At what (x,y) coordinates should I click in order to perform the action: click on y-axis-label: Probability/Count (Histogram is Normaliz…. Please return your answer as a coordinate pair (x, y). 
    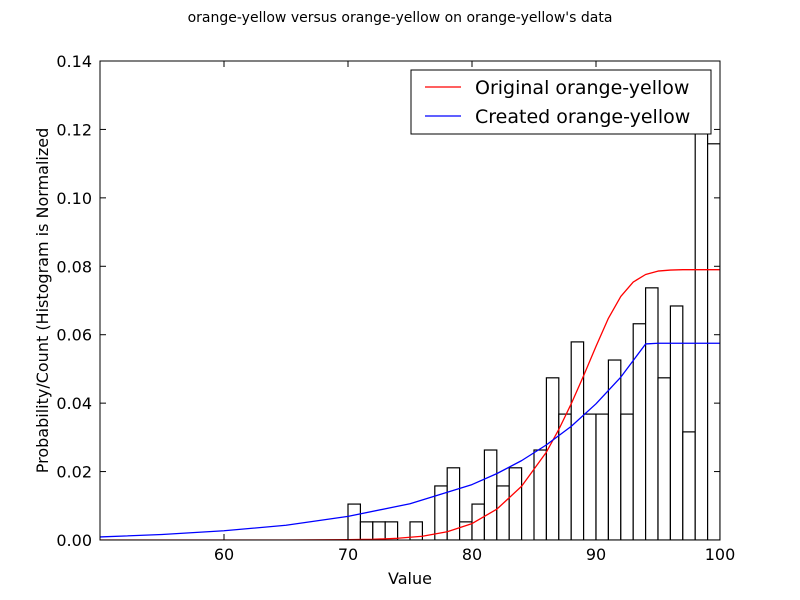
    Looking at the image, I should click on (42, 301).